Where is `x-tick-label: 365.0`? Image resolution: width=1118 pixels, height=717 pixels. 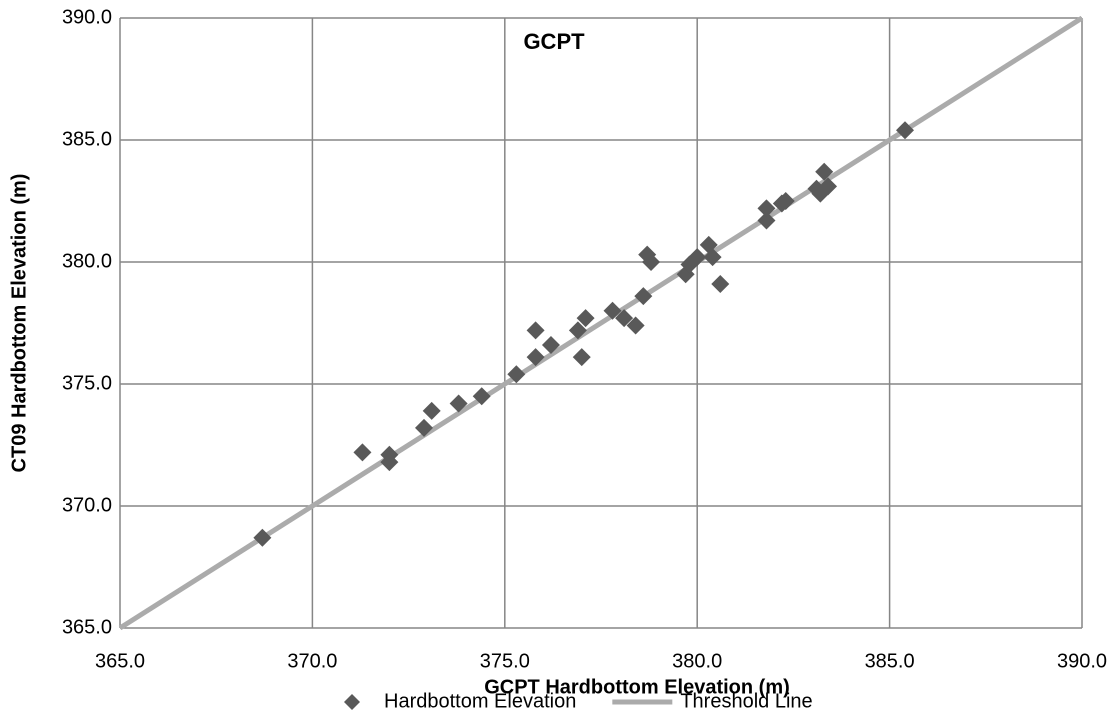
x-tick-label: 365.0 is located at coordinates (120, 661).